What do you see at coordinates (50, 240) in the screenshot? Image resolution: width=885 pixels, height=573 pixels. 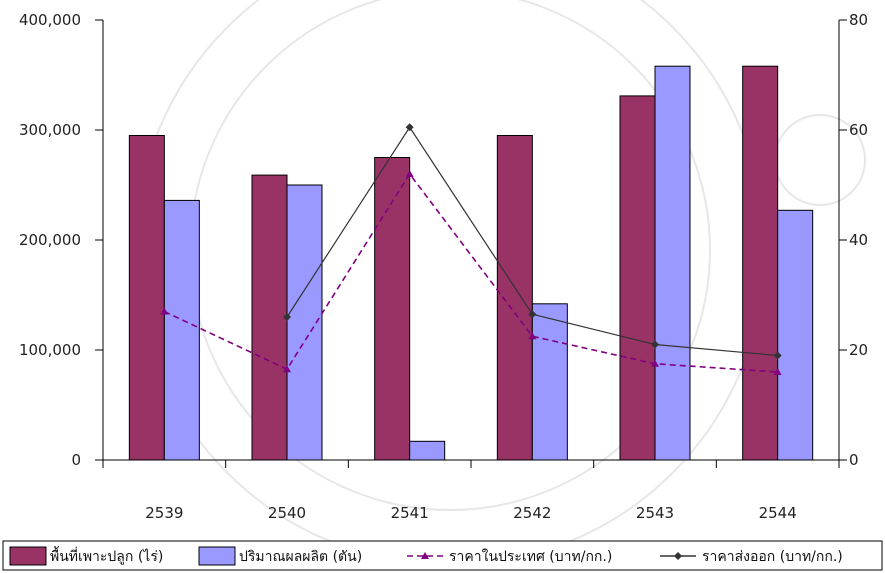 I see `y-left-tick-label: 200,000` at bounding box center [50, 240].